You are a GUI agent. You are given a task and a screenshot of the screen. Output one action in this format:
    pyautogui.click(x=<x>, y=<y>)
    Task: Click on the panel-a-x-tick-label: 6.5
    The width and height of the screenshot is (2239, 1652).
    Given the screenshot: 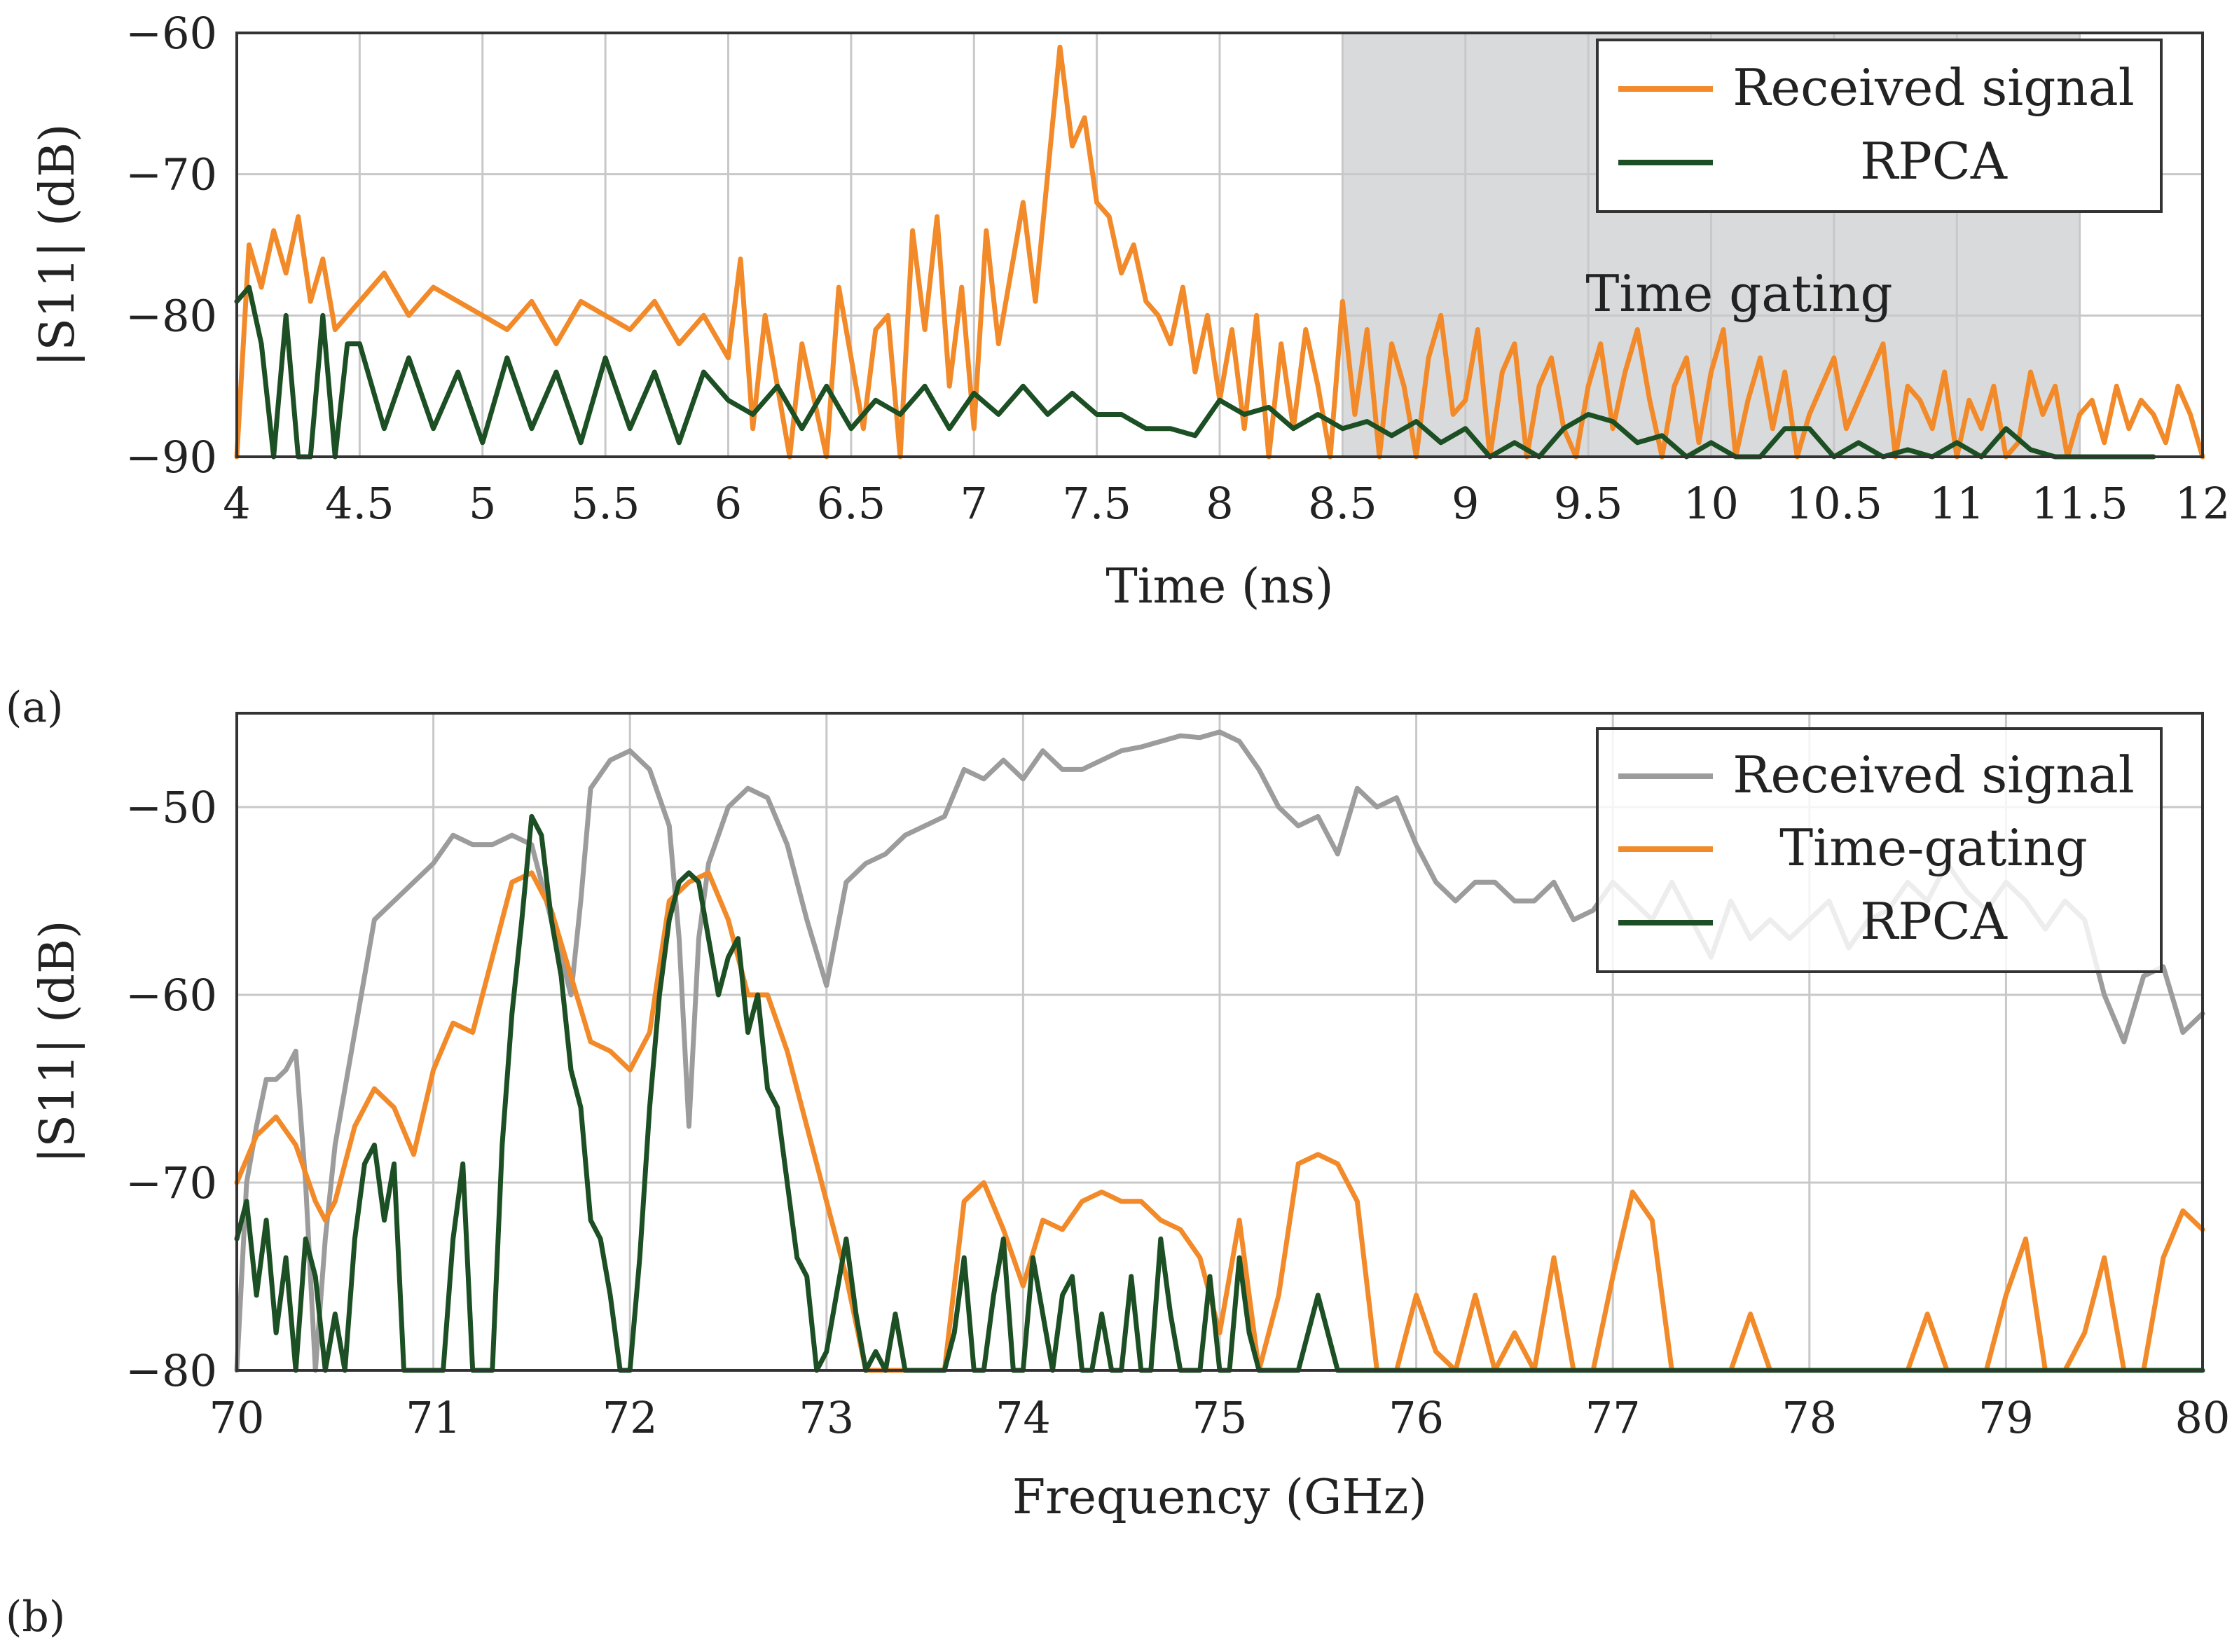 What is the action you would take?
    pyautogui.click(x=852, y=503)
    